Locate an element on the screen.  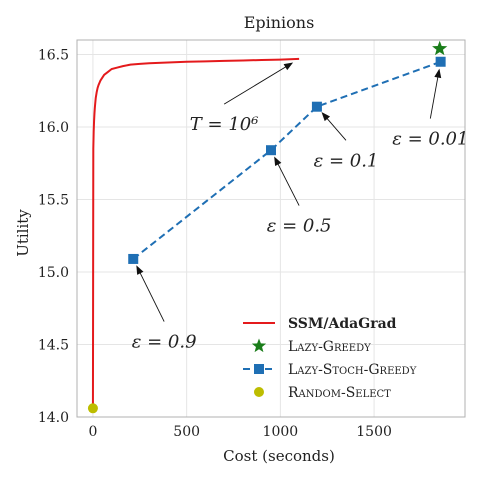
legend-label: Lazy-Stoch-Greedy is located at coordinates (352, 370).